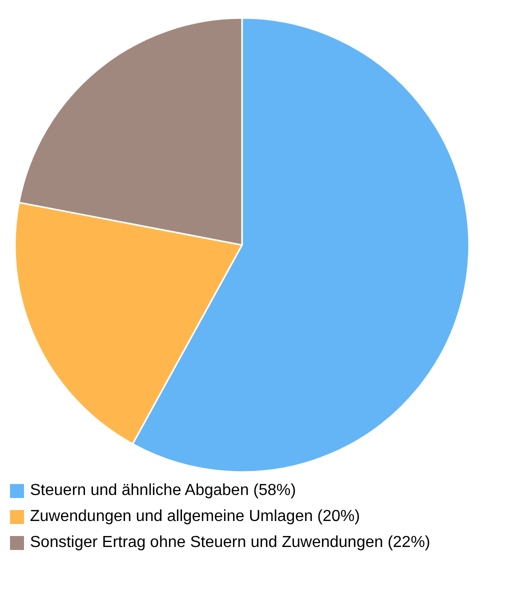  What do you see at coordinates (163, 491) in the screenshot?
I see `legend-label: Steuern und ähnliche Abgaben (58%)` at bounding box center [163, 491].